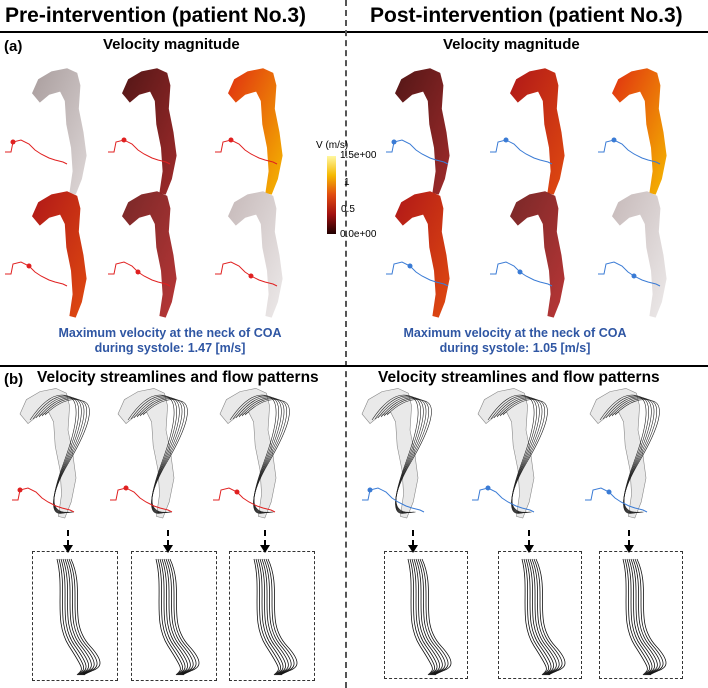 Image resolution: width=708 pixels, height=688 pixels. Describe the element at coordinates (13, 46) in the screenshot. I see `panel-a-label: (a)` at that location.